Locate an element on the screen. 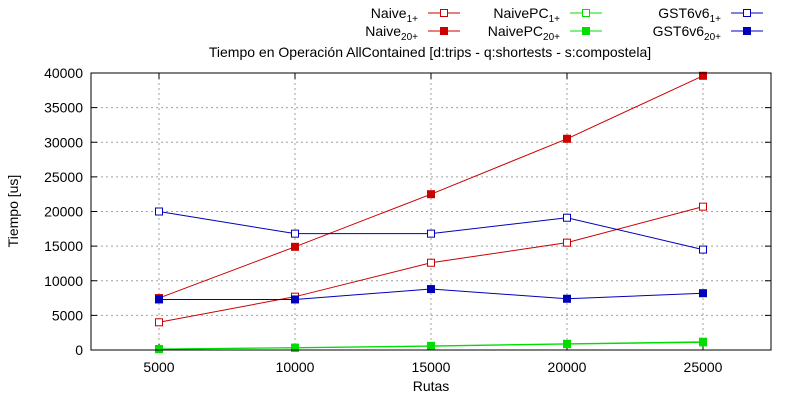 This screenshot has width=800, height=400. series-gst6v6-20plus is located at coordinates (431, 294).